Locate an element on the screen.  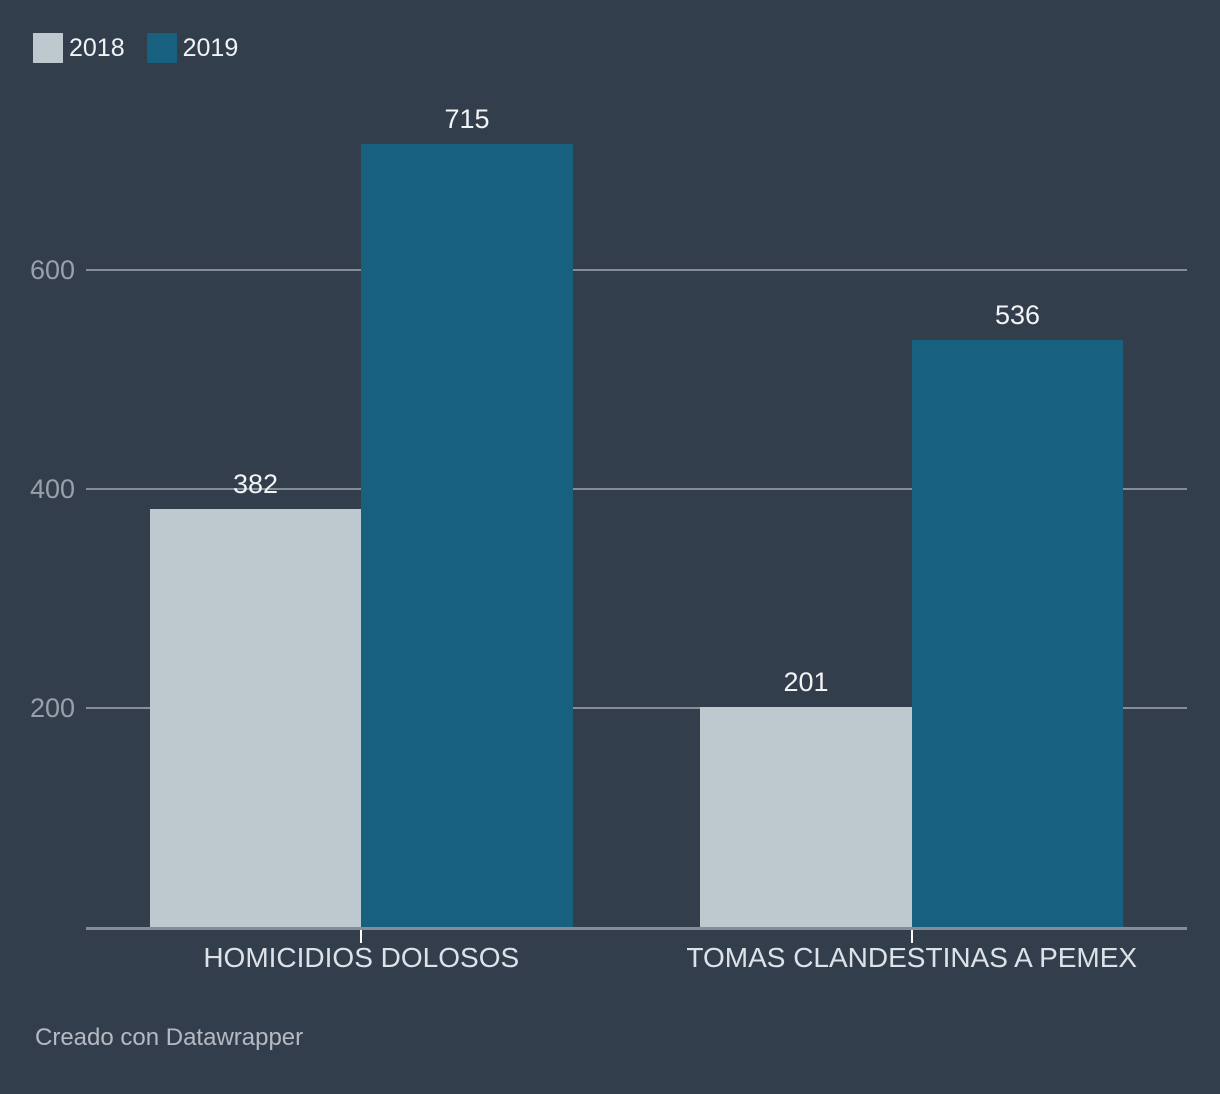
y-axis-tick-label-600: 600 is located at coordinates (52, 270).